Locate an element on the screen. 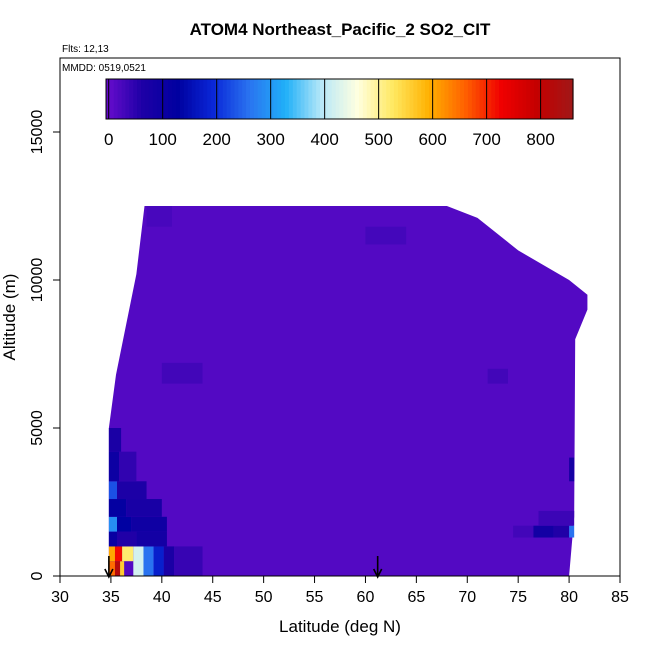 The height and width of the screenshot is (650, 650). x-axis: 30 35 40 45 50 55 60 65 70 75 80 85 is located at coordinates (340, 591).